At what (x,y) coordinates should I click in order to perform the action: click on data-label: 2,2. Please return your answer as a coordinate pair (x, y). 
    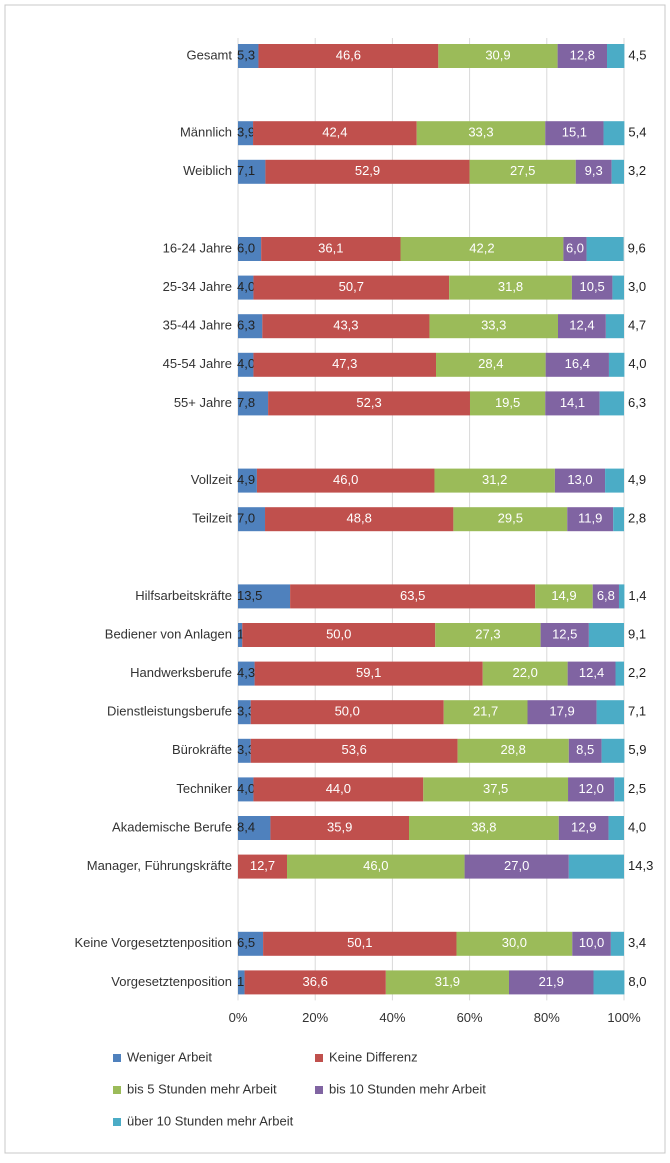
    Looking at the image, I should click on (637, 672).